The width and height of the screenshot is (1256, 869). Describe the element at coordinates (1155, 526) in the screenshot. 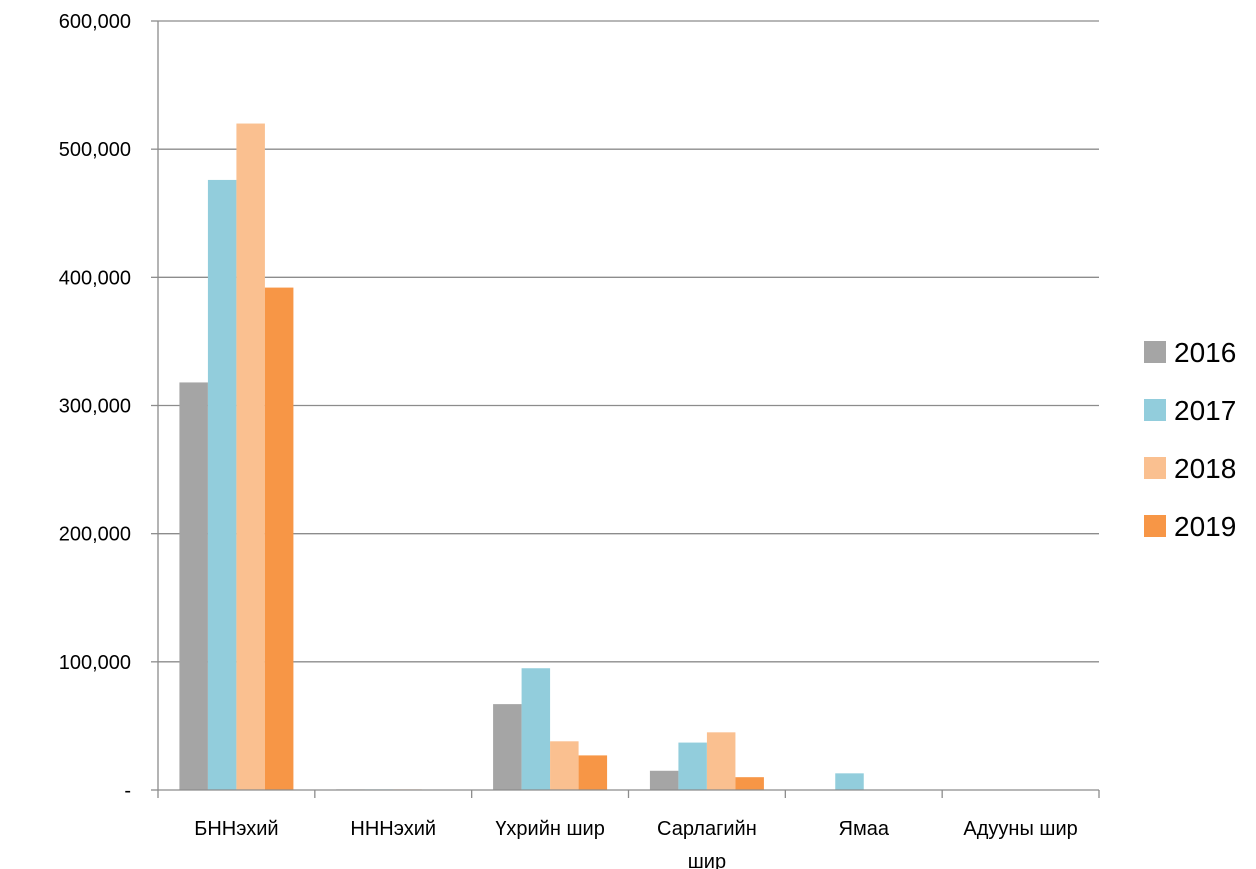

I see `legend-swatch-2019` at that location.